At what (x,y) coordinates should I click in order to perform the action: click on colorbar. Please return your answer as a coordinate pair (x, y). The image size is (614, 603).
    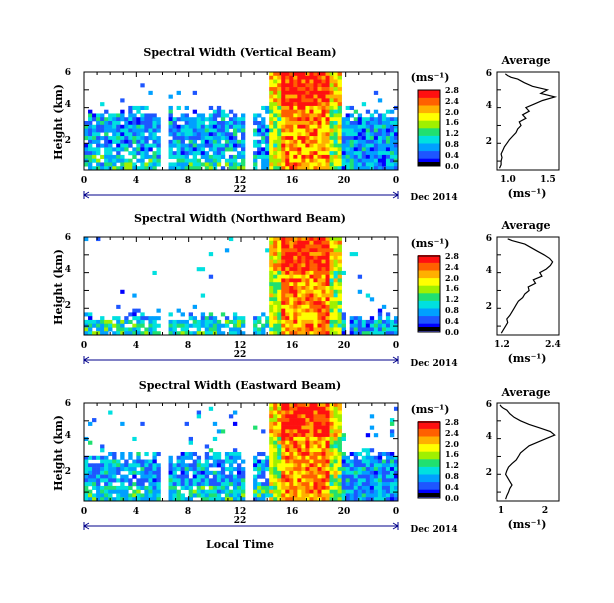
    Looking at the image, I should click on (429, 459).